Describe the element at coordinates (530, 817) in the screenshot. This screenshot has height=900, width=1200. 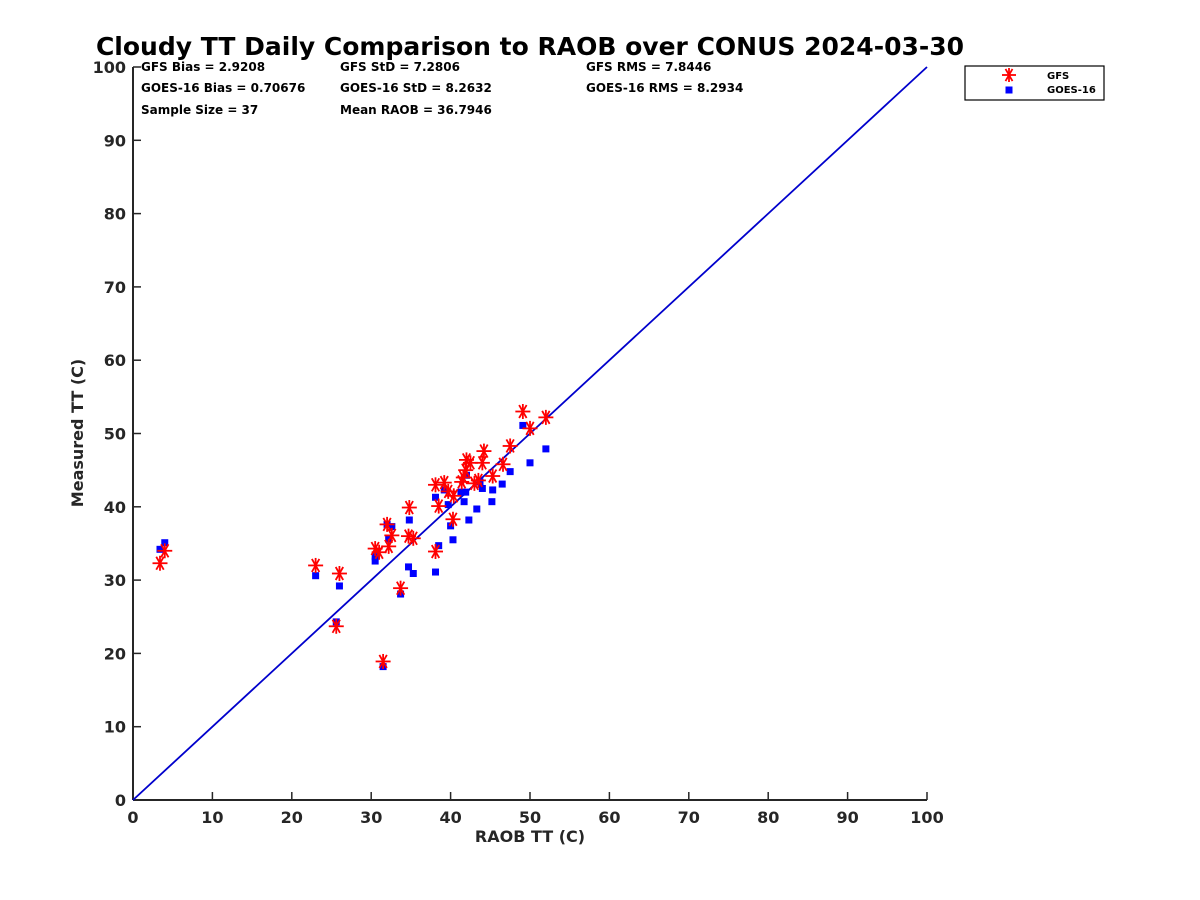
I see `x-tick-label: 50` at that location.